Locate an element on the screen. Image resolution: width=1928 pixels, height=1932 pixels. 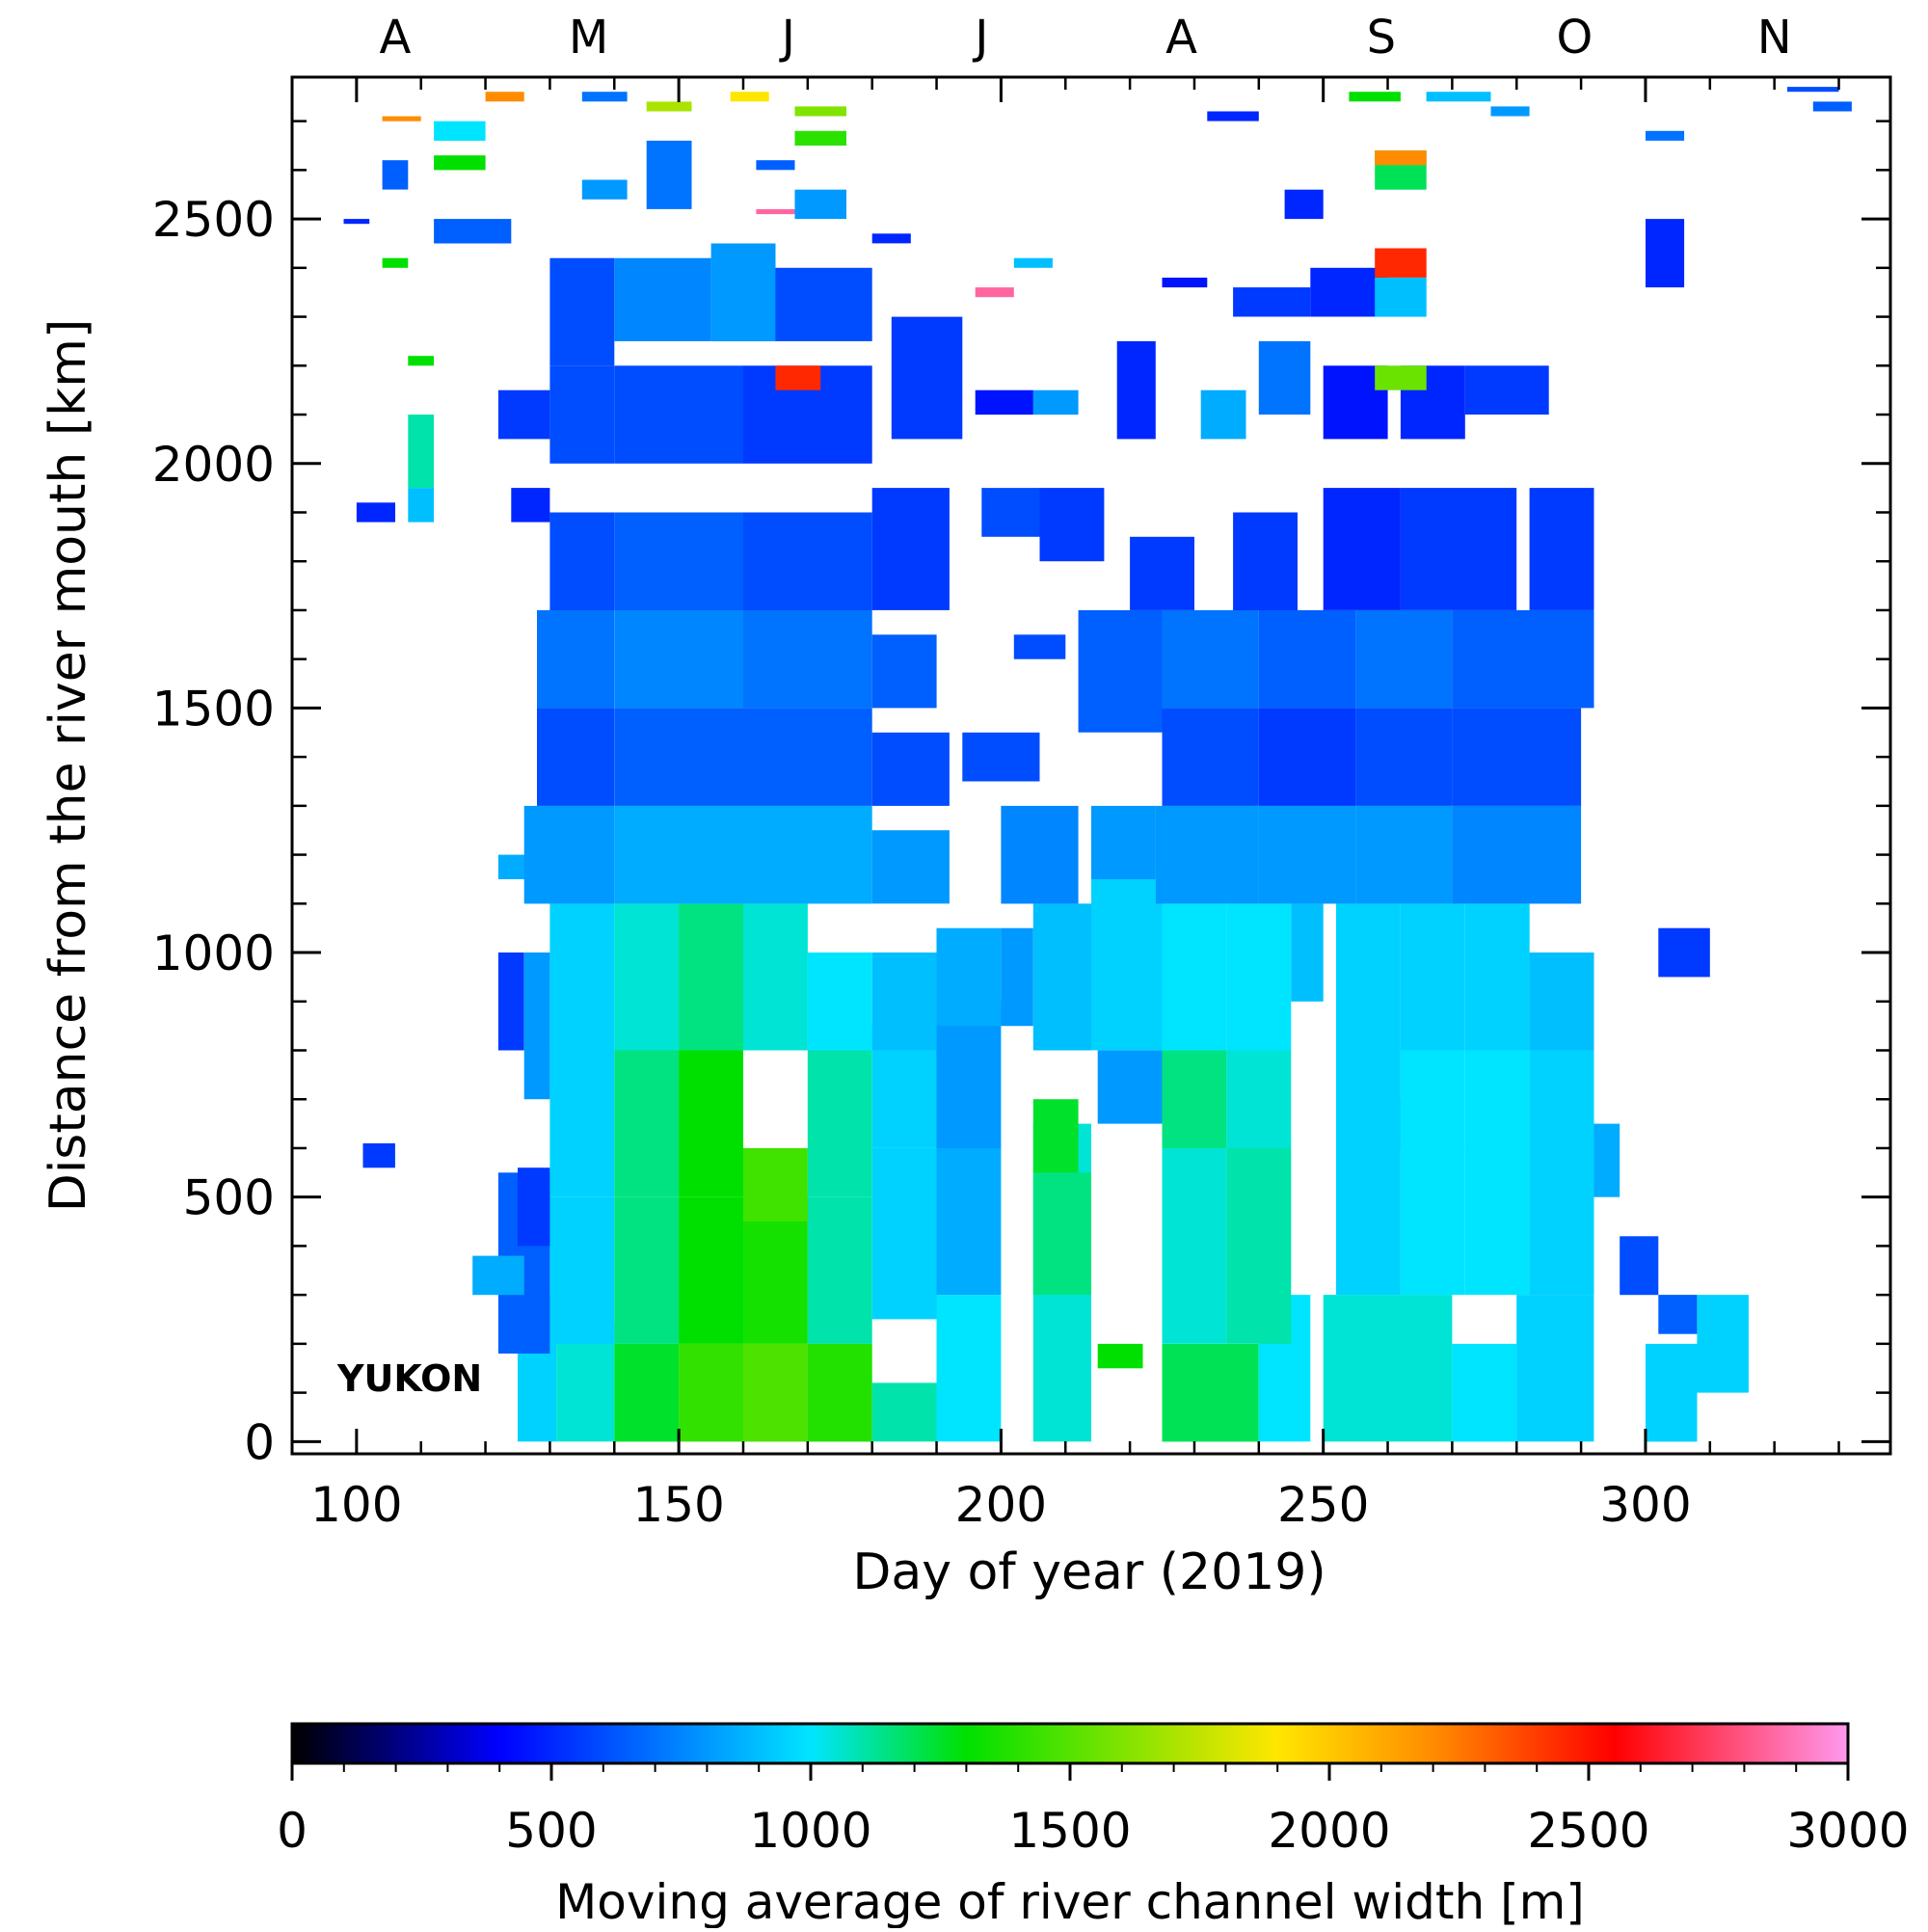
y-tick-label: 2500 is located at coordinates (213, 220).